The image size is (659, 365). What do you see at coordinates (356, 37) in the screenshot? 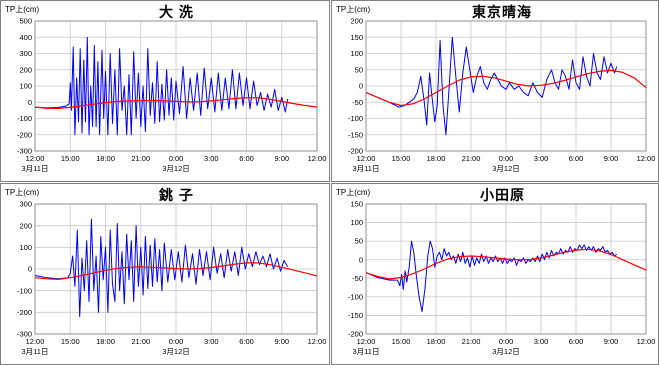
I see `y-tick-label: 150` at bounding box center [356, 37].